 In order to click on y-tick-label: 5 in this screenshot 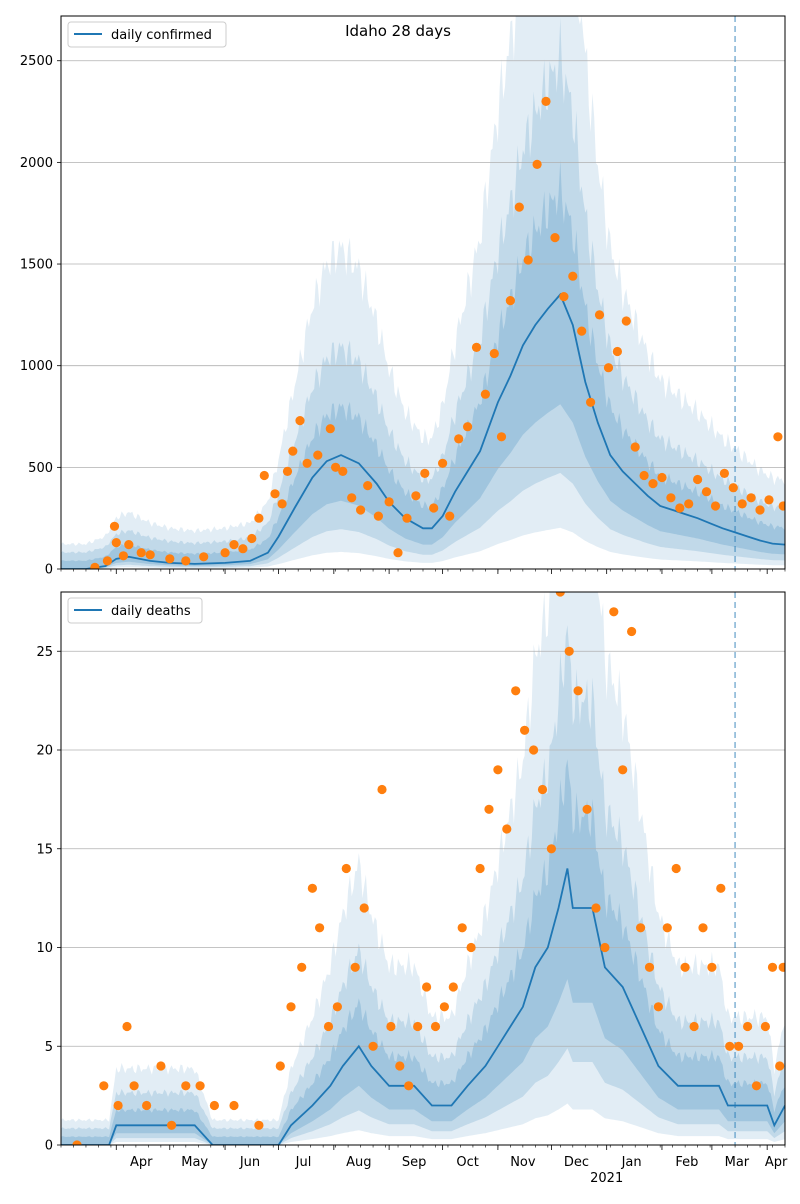, I will do `click(49, 1047)`.